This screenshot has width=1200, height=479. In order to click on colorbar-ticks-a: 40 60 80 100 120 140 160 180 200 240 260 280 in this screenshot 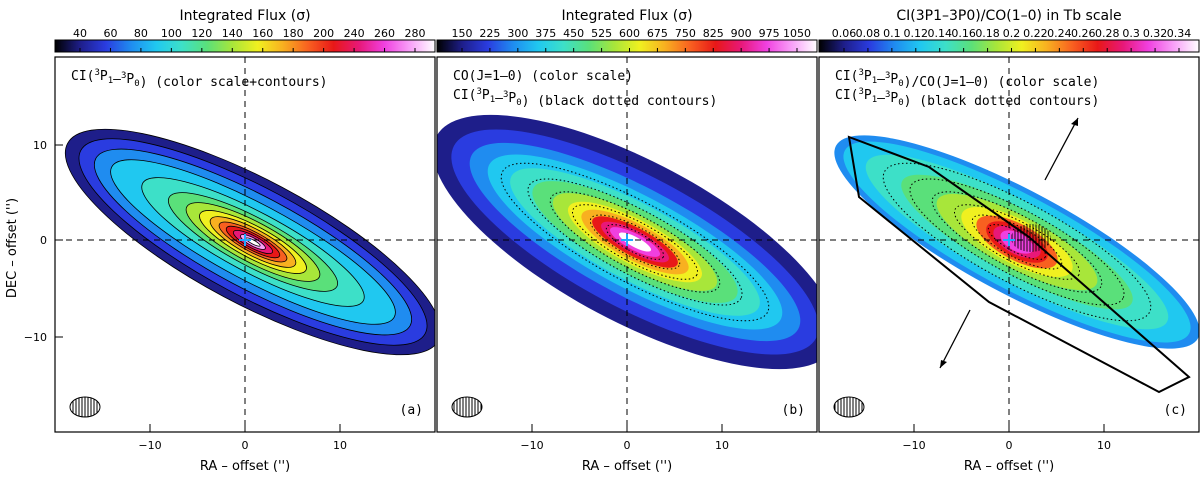, I will do `click(249, 39)`.